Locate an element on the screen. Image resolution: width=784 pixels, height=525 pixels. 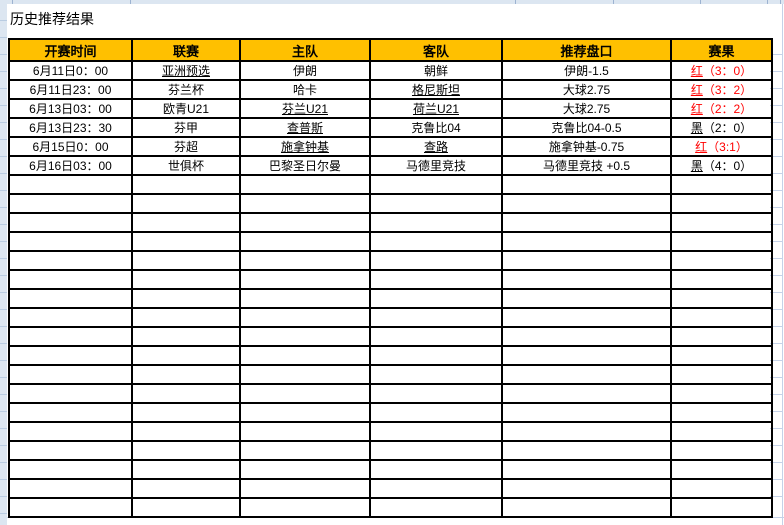
cell-league: 亚洲预选 is located at coordinates (186, 70).